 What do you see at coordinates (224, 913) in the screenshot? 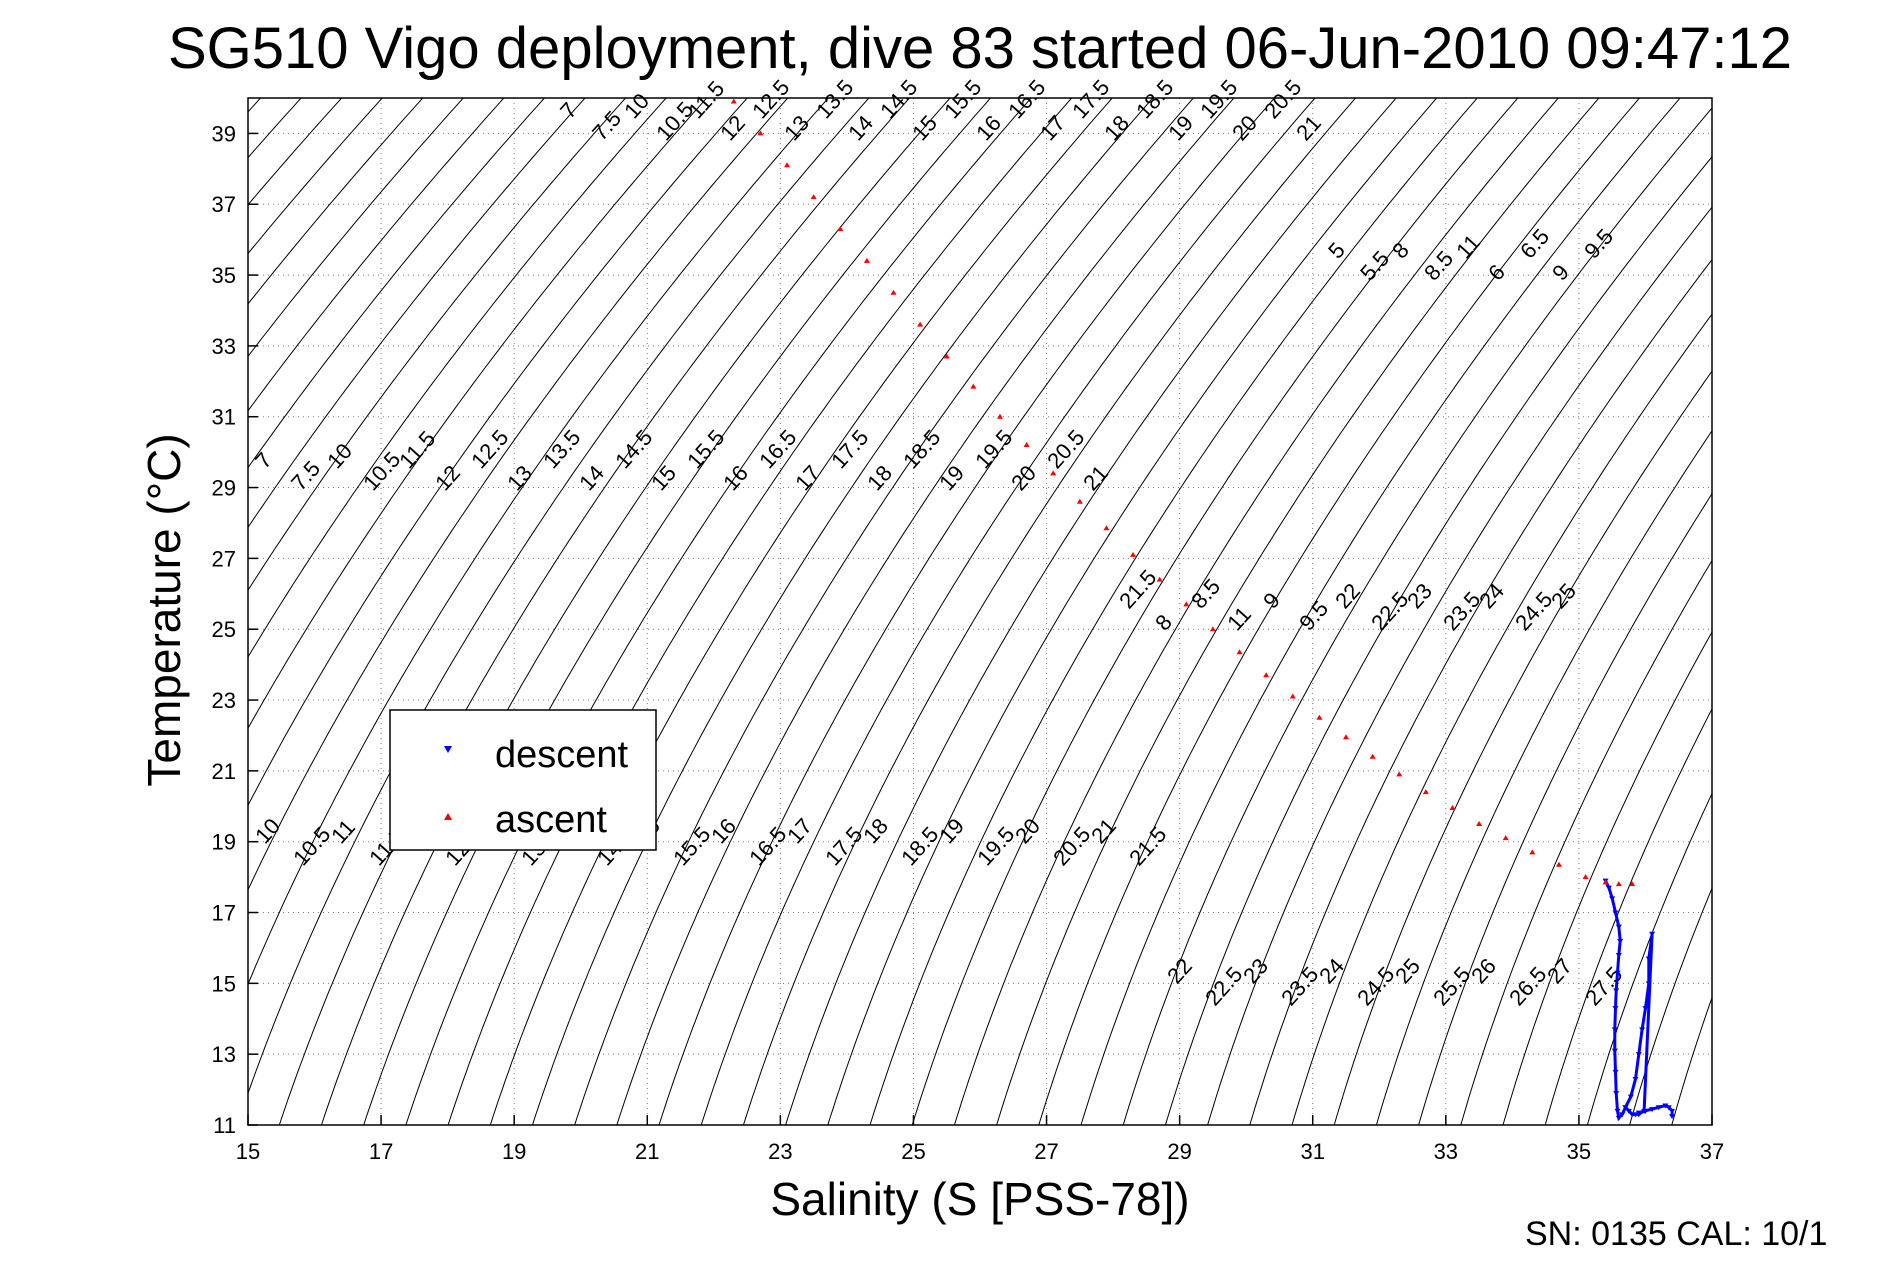
I see `y-tick-label: 17` at bounding box center [224, 913].